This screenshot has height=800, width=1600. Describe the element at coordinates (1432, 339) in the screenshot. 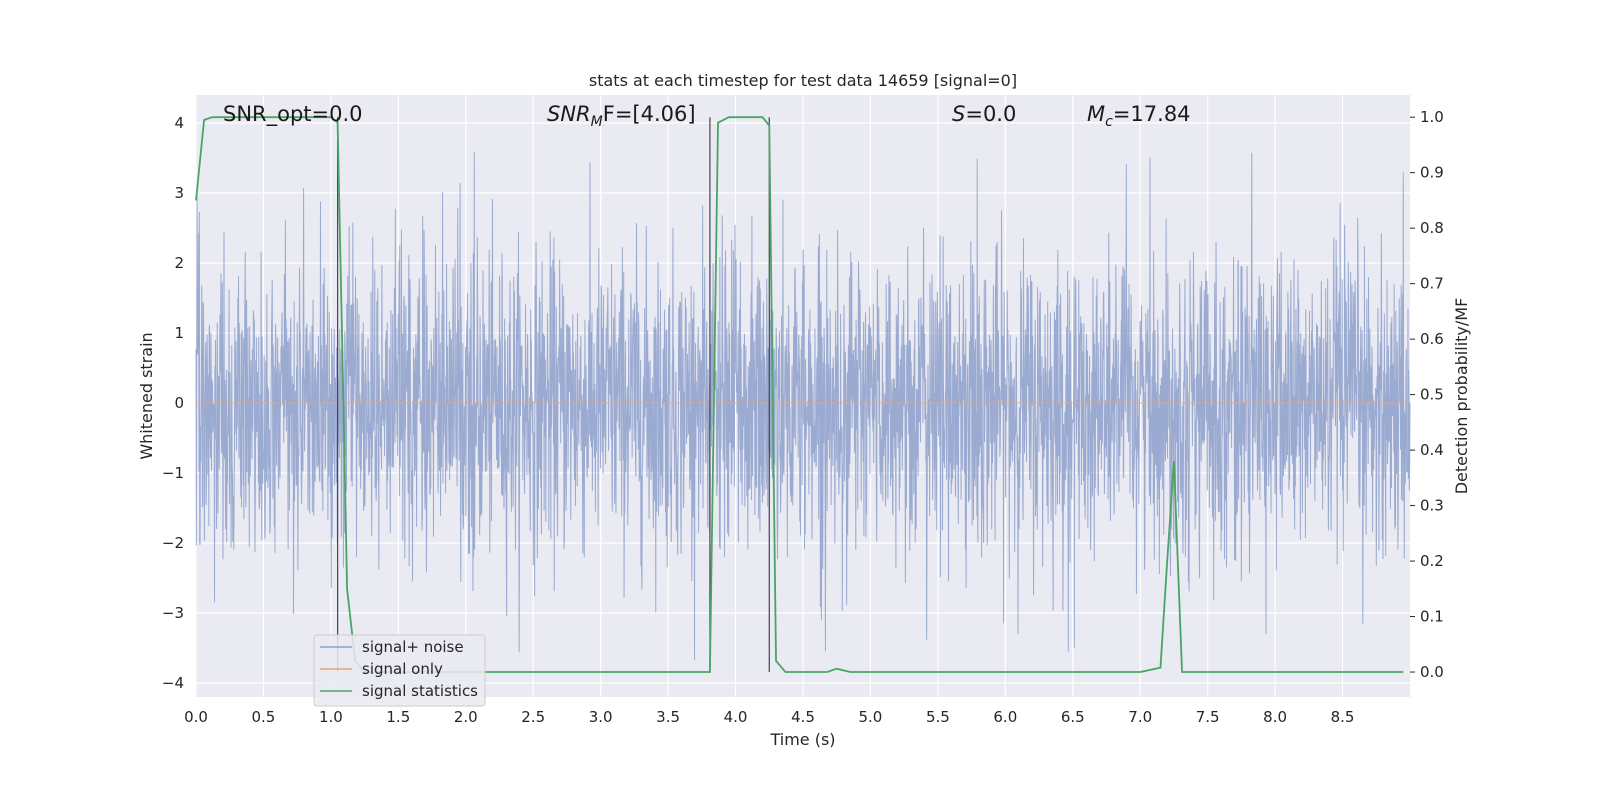

I see `y2-tick-label: 0.6` at that location.